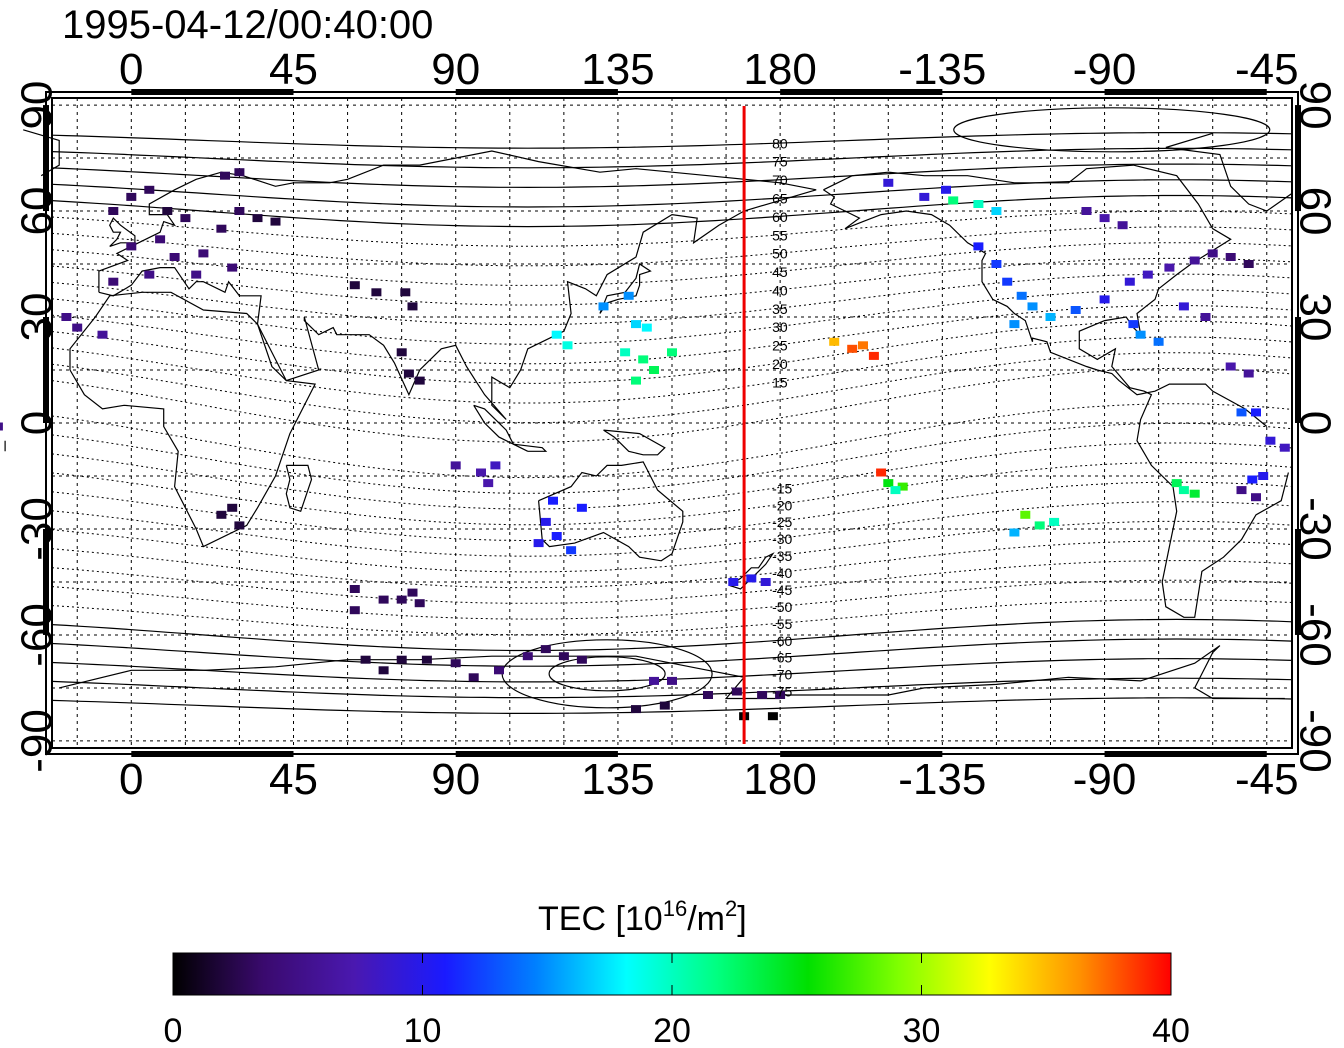  I want to click on contour-label-north: 80, so click(780, 143).